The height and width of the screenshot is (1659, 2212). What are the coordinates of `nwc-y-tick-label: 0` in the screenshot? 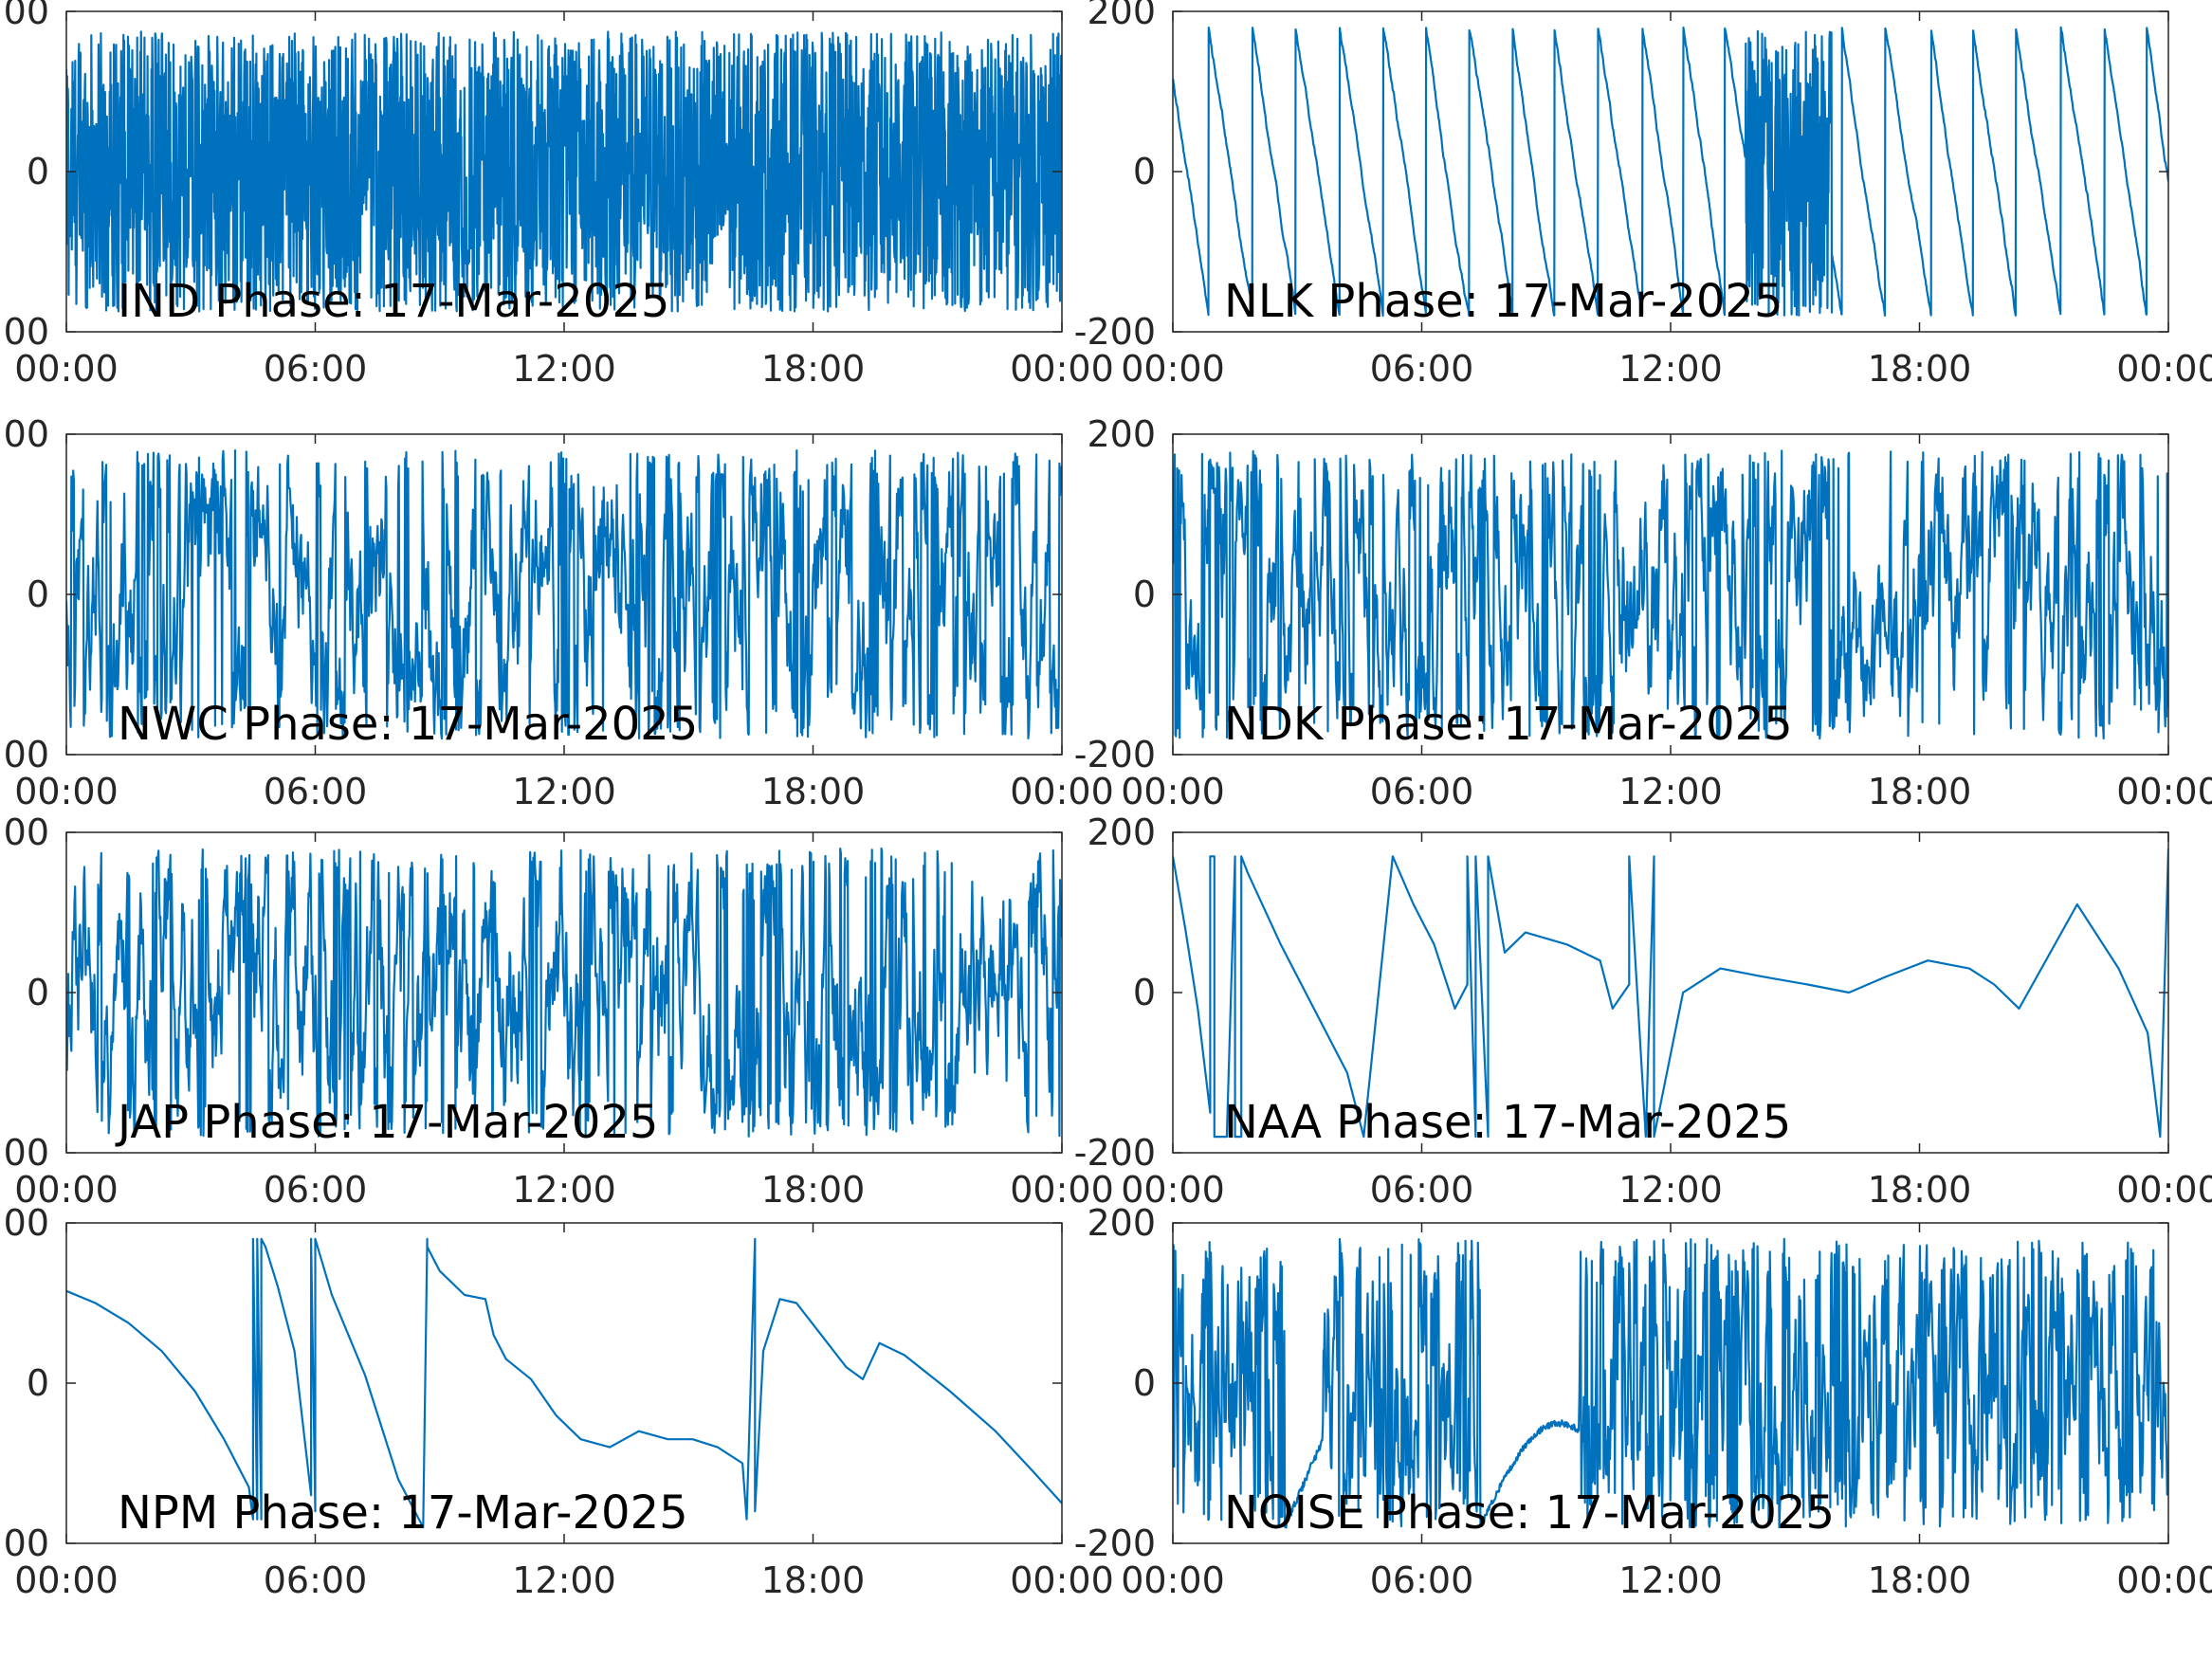 It's located at (38, 594).